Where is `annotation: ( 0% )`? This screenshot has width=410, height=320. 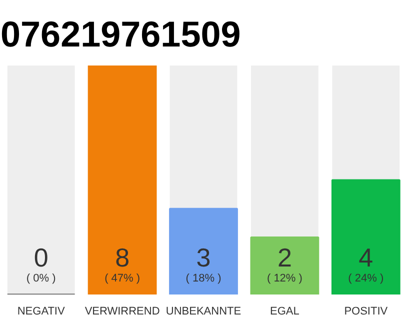
annotation: ( 0% ) is located at coordinates (41, 278).